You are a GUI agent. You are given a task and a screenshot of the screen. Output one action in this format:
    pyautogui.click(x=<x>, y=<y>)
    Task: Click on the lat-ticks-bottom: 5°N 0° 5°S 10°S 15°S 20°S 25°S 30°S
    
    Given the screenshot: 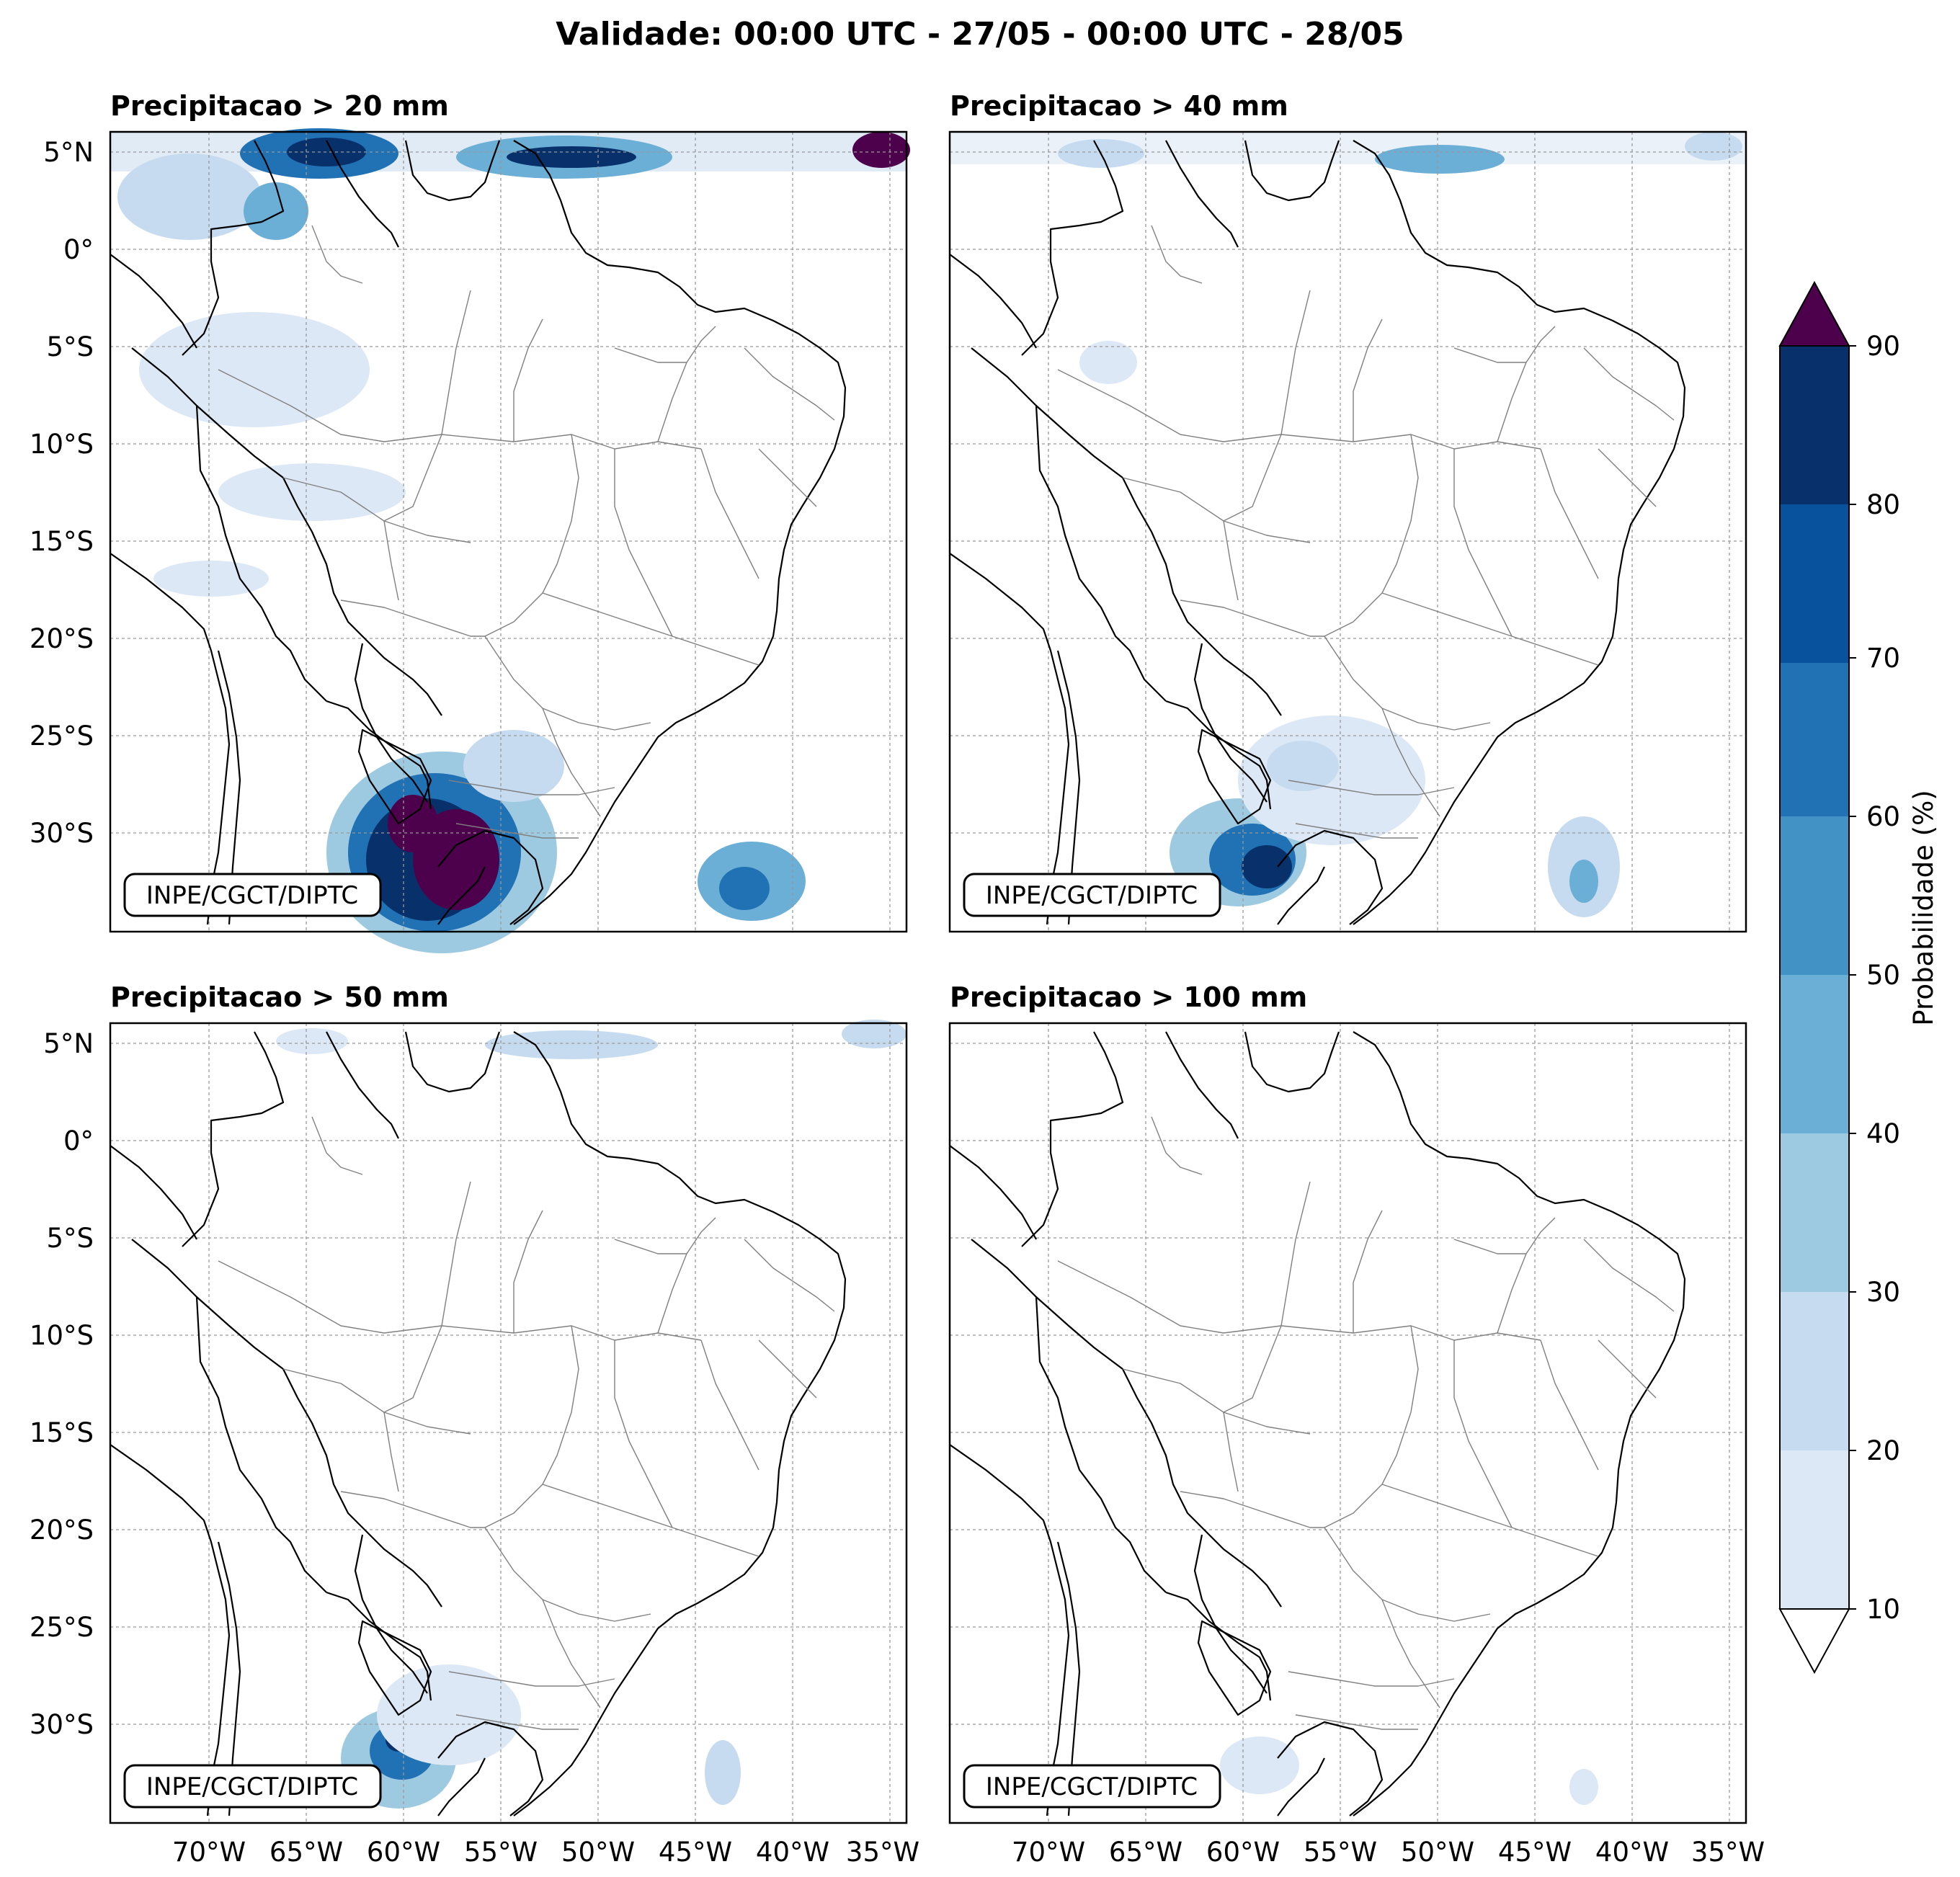 What is the action you would take?
    pyautogui.click(x=62, y=1384)
    